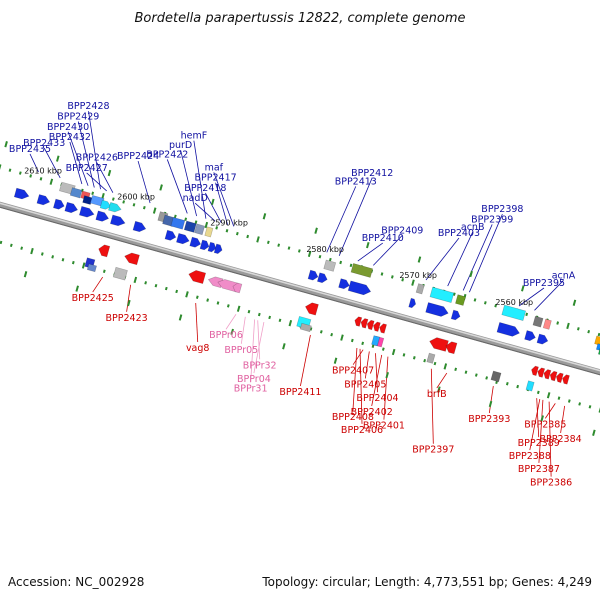 Image resolution: width=600 pixels, height=600 pixels. Describe the element at coordinates (502, 209) in the screenshot. I see `forward-gene-label: BPP2398` at that location.